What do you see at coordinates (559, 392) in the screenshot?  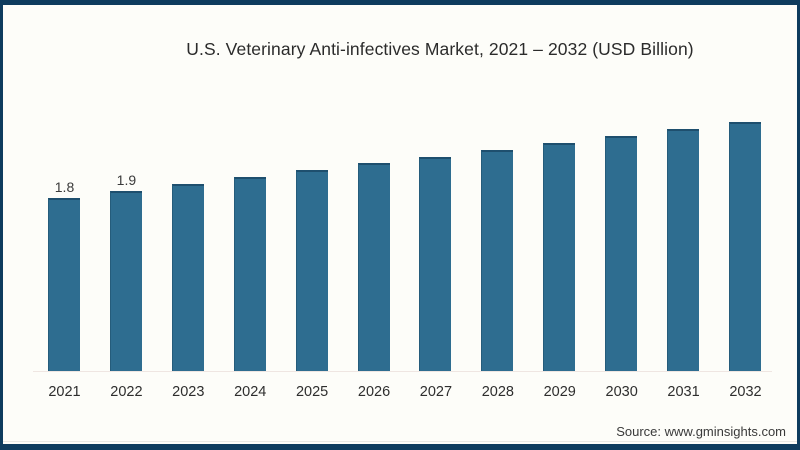 I see `x-axis-tick-label-2029: 2029` at bounding box center [559, 392].